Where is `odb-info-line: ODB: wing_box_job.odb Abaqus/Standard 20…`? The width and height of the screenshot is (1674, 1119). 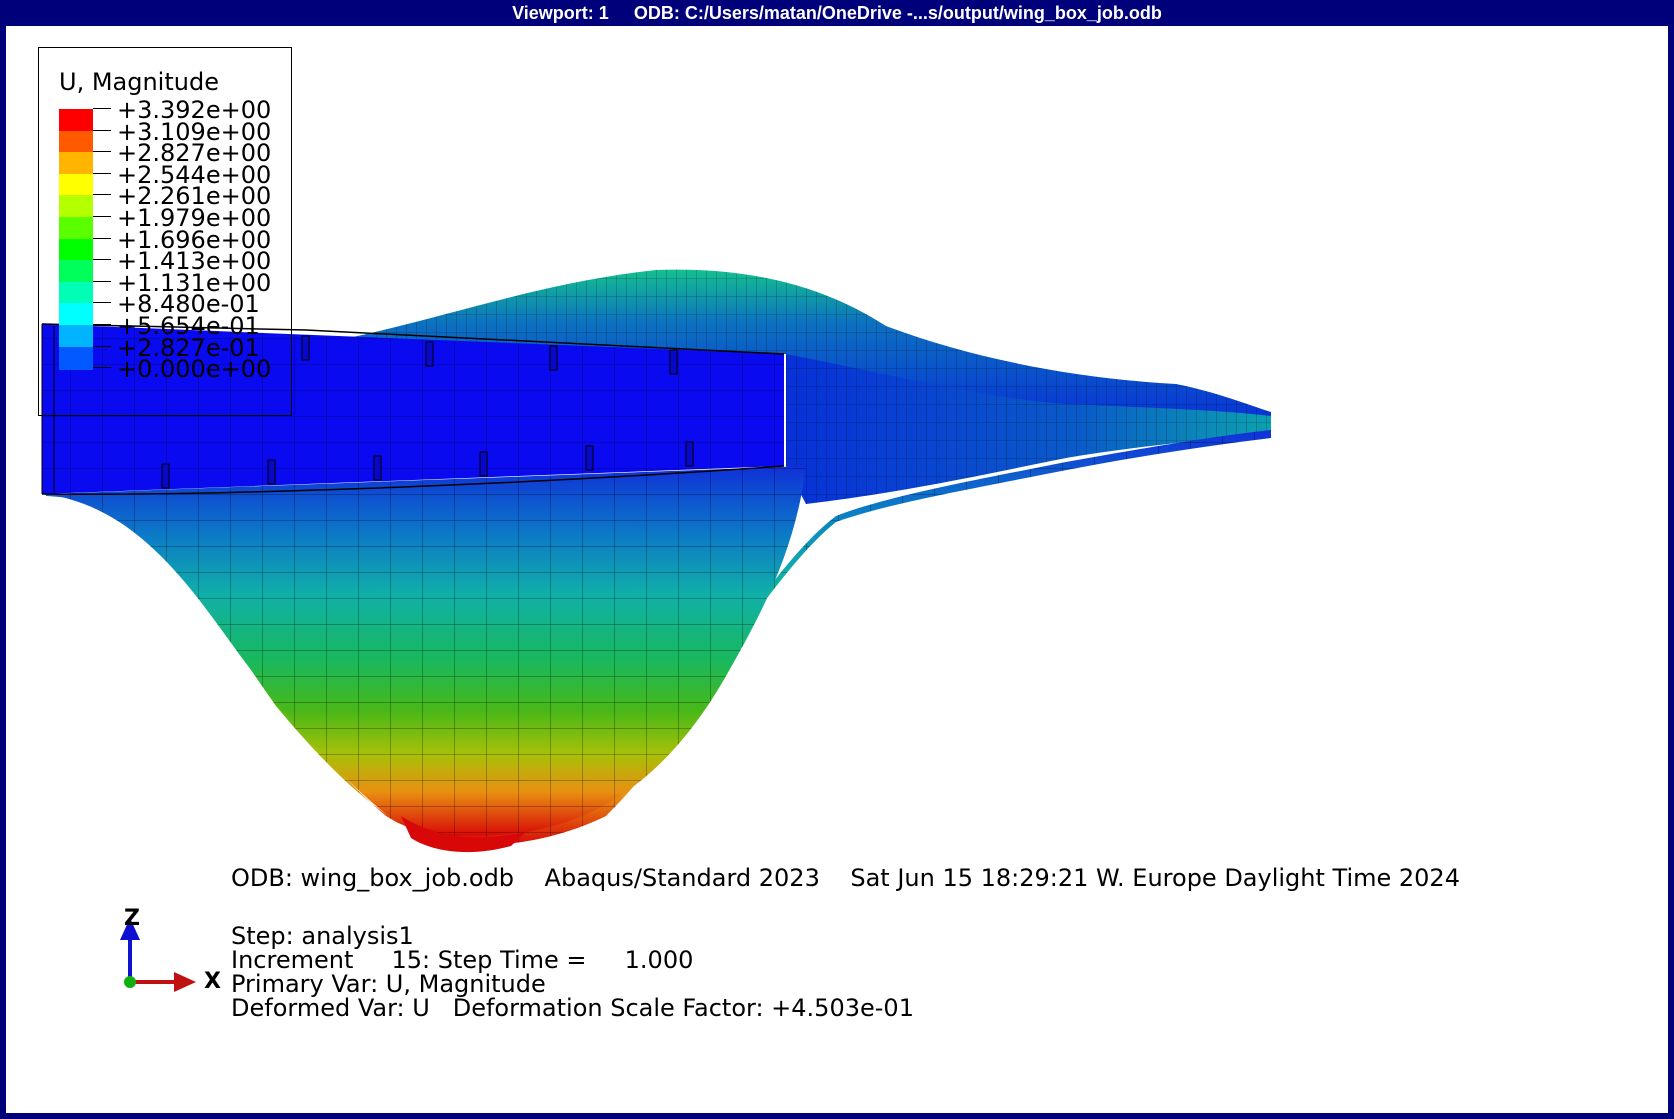 odb-info-line: ODB: wing_box_job.odb Abaqus/Standard 20… is located at coordinates (845, 878).